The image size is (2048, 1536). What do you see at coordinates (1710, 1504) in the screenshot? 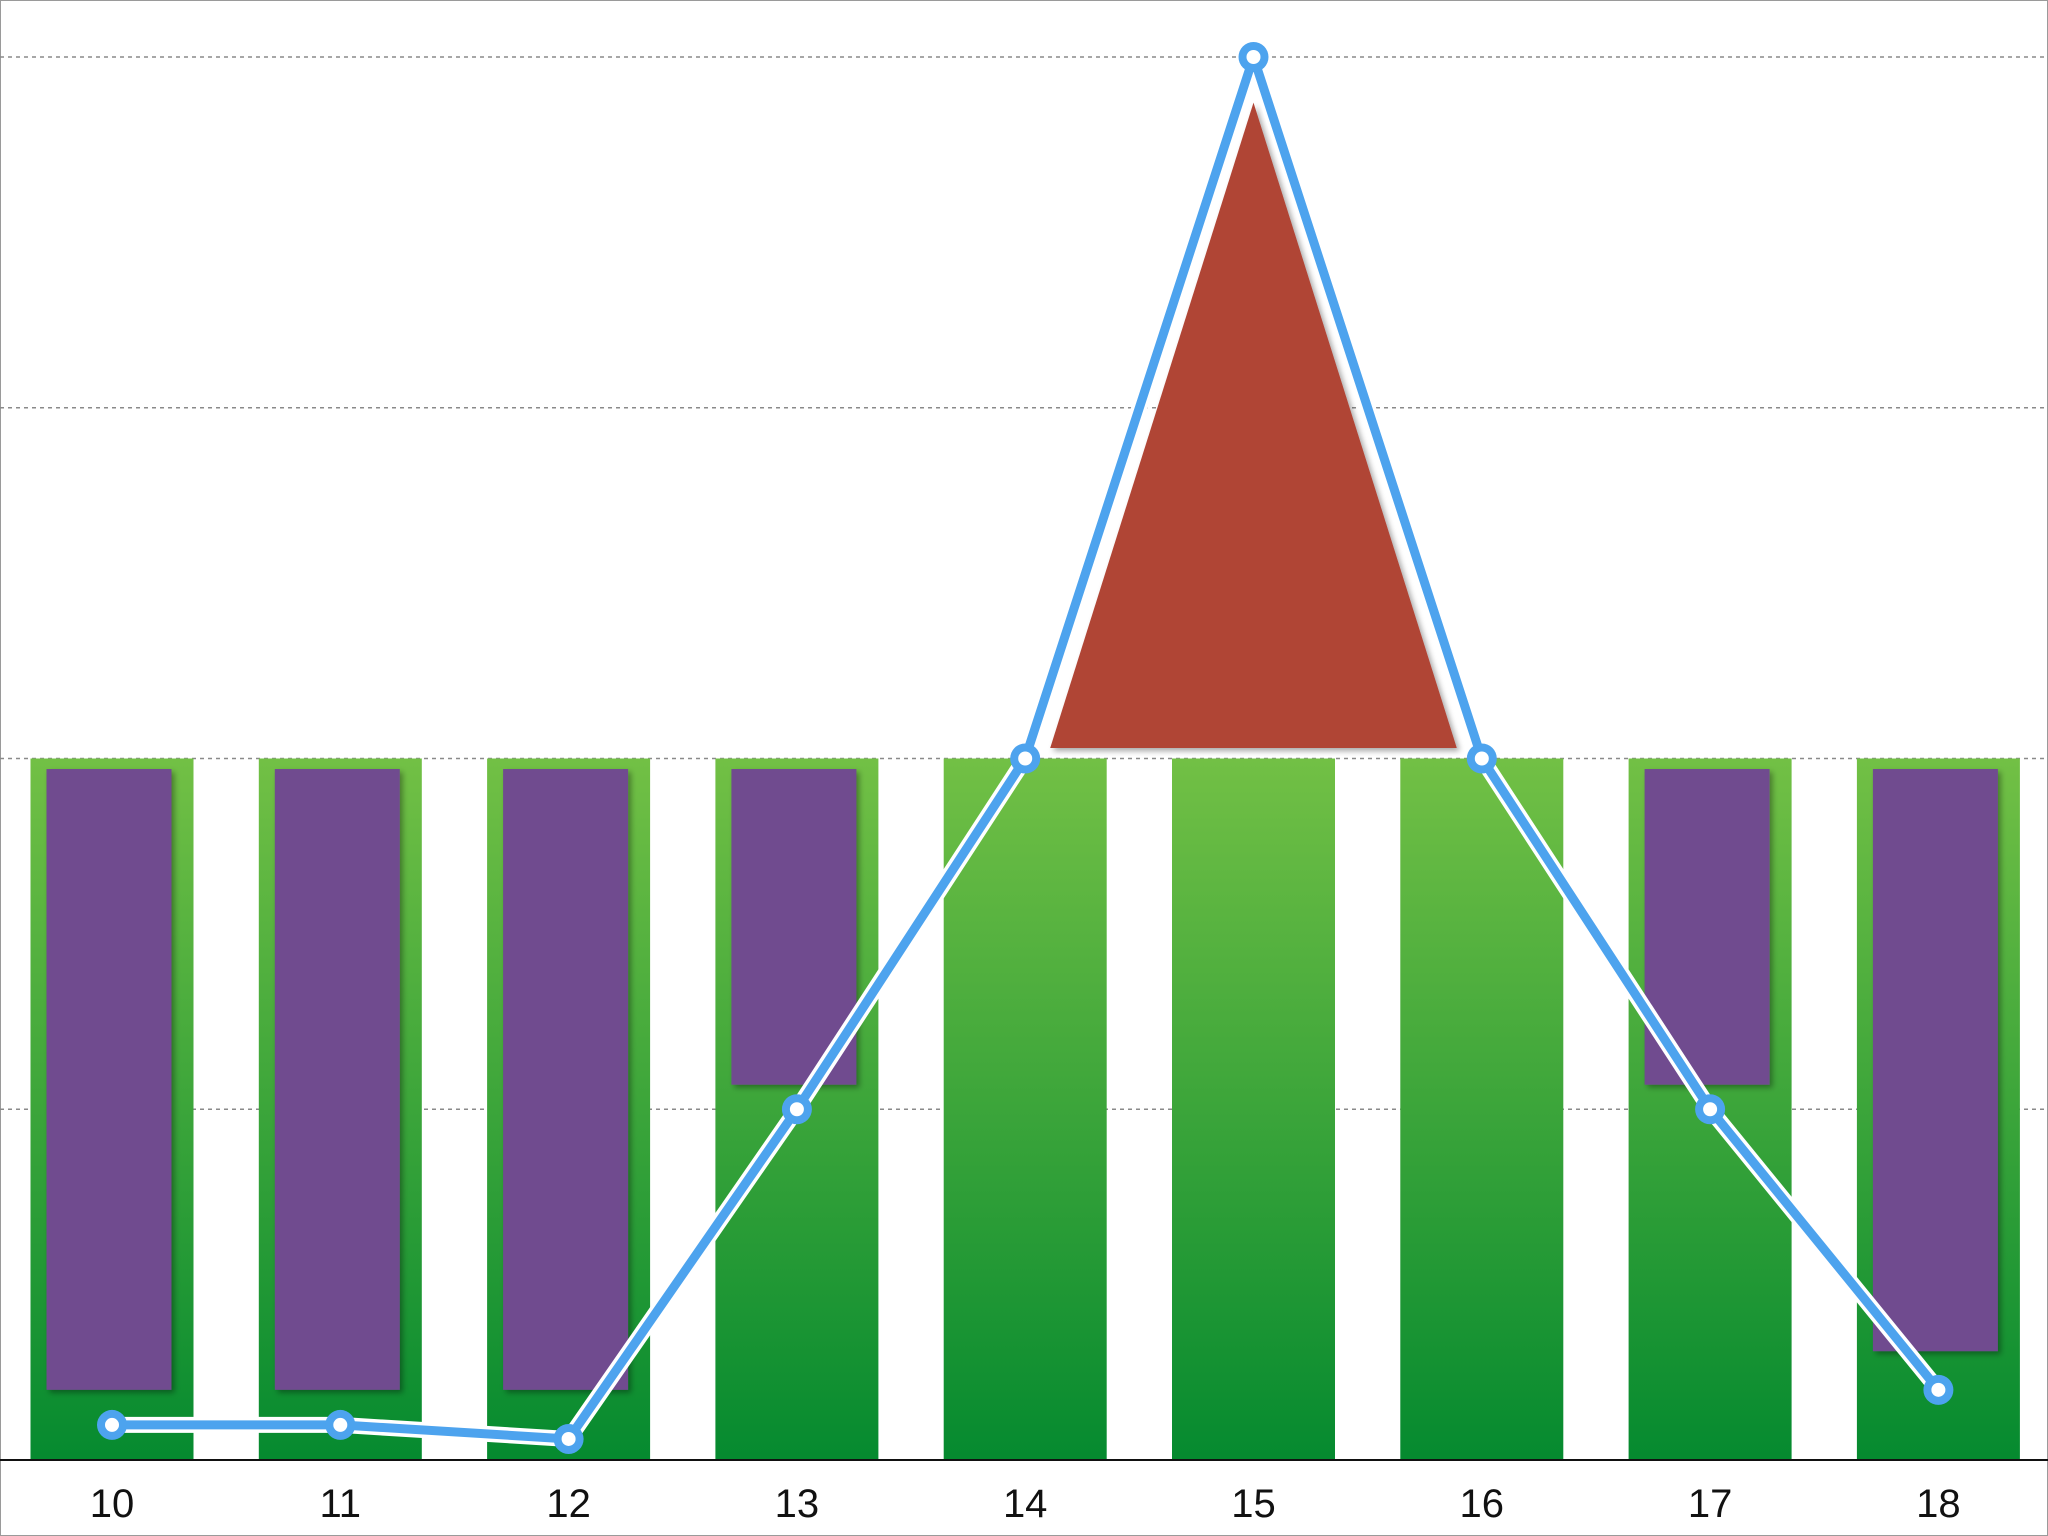
I see `x-tick-label: 17` at bounding box center [1710, 1504].